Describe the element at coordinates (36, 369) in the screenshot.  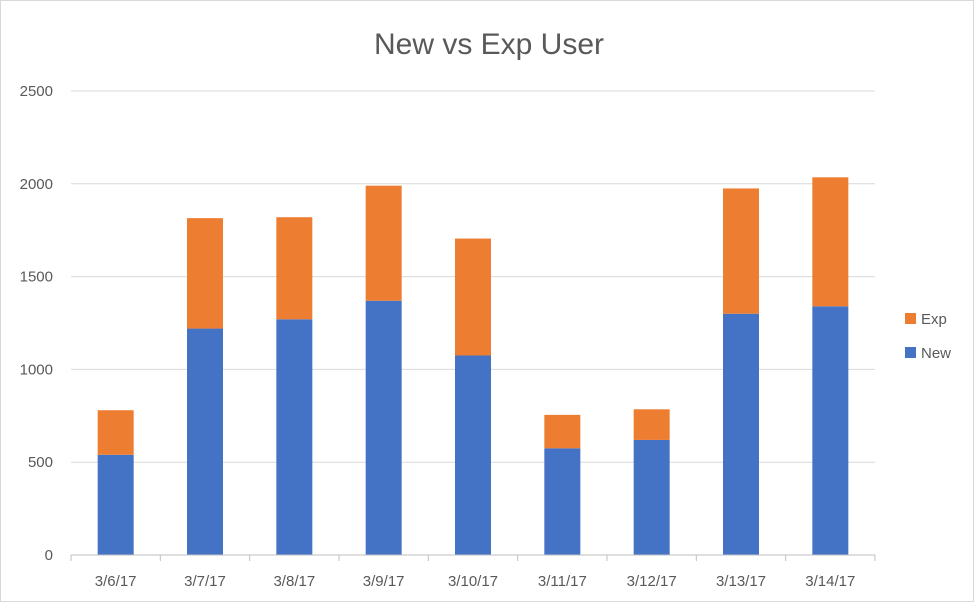
I see `y-tick-label: 1000` at that location.